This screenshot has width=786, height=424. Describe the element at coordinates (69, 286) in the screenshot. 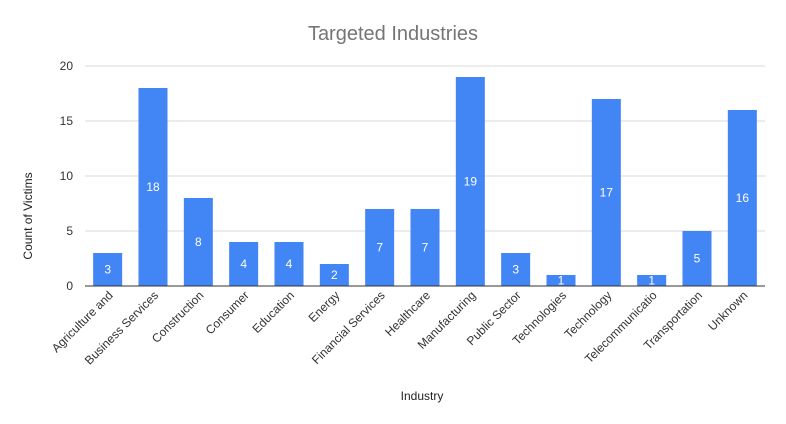

I see `y-tick-label: 0` at that location.